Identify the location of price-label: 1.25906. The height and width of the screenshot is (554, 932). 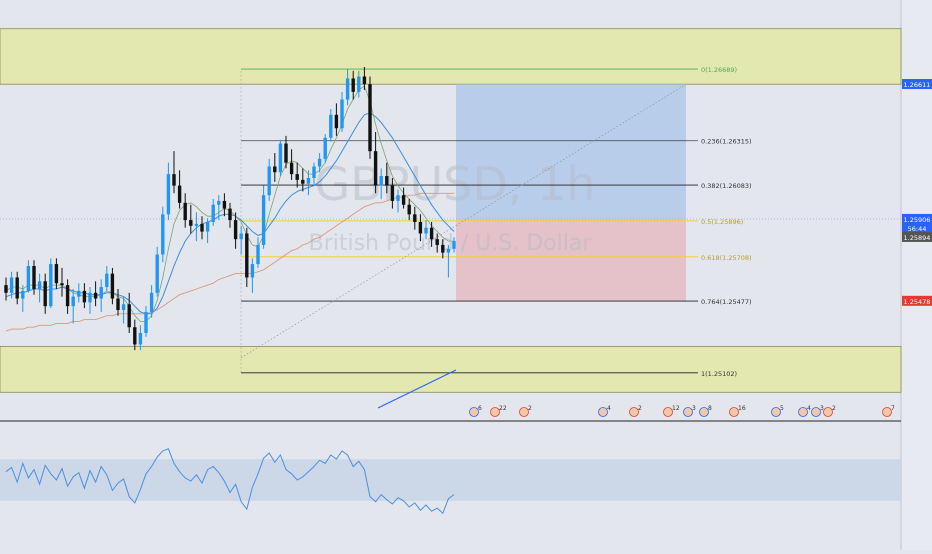
(917, 220).